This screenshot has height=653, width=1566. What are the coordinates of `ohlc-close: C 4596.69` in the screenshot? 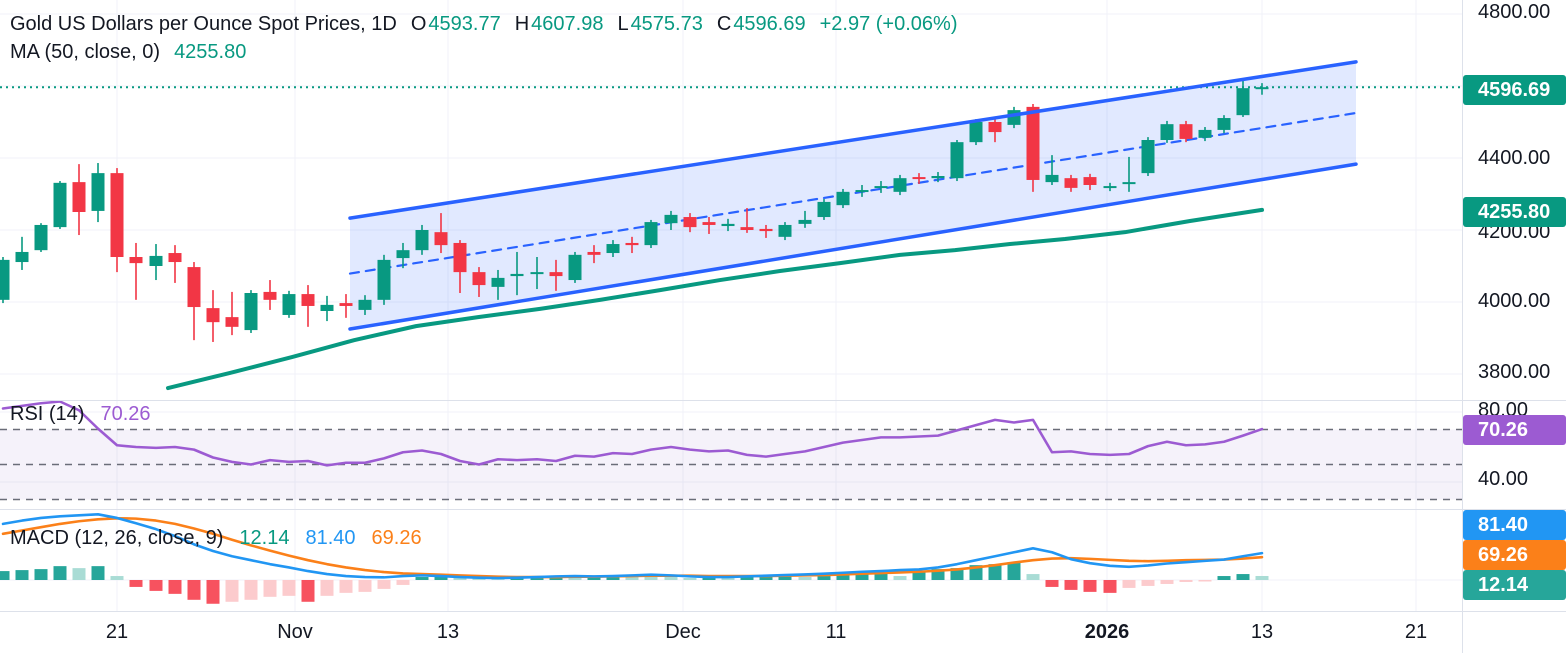 It's located at (761, 24).